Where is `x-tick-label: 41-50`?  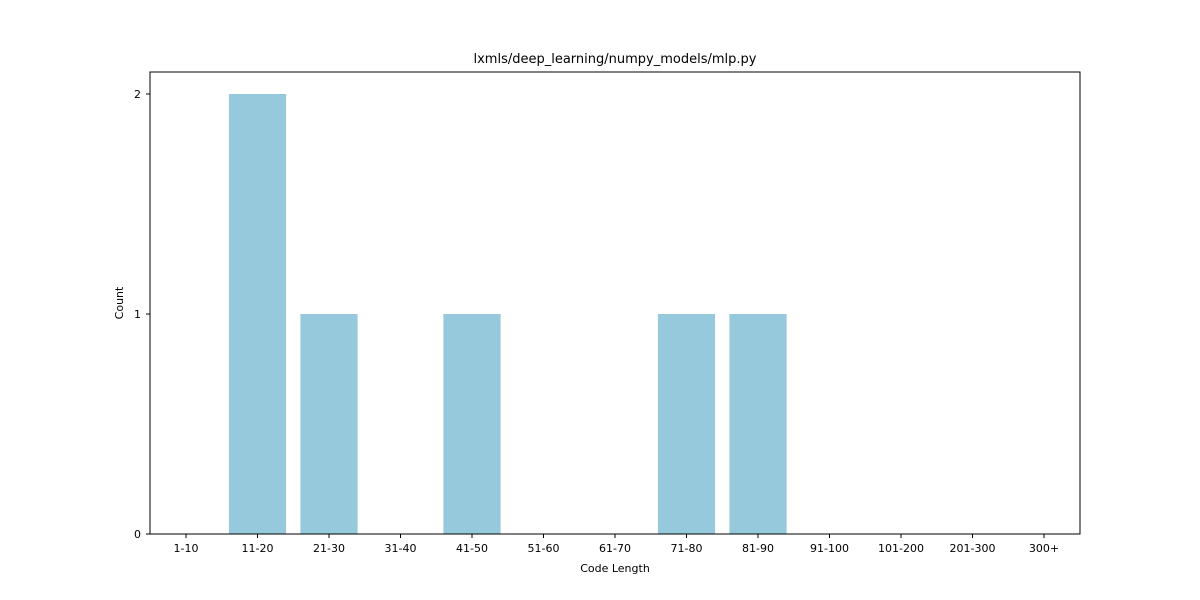 x-tick-label: 41-50 is located at coordinates (472, 548).